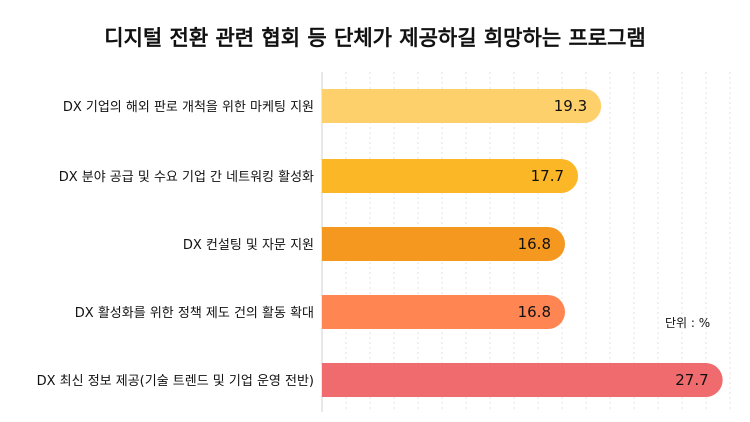 The width and height of the screenshot is (750, 422). Describe the element at coordinates (570, 106) in the screenshot. I see `data-label: 19.3` at that location.